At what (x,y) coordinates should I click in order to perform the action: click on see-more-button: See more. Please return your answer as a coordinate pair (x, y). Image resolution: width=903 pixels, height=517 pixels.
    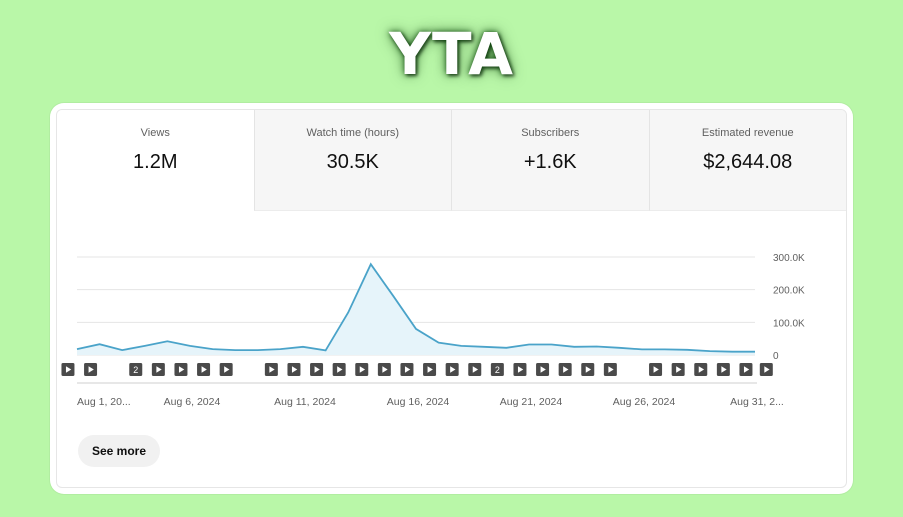
    Looking at the image, I should click on (119, 451).